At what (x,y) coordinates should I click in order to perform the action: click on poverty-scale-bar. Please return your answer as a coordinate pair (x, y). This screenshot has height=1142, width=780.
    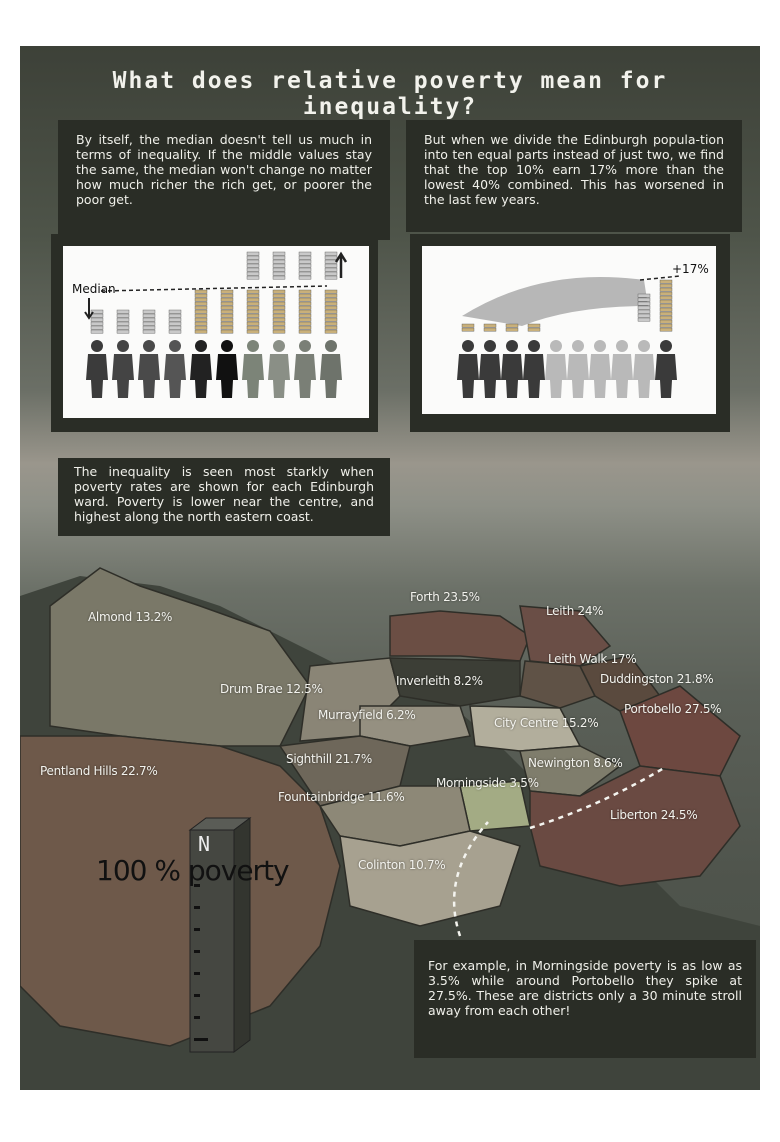
    Looking at the image, I should click on (212, 941).